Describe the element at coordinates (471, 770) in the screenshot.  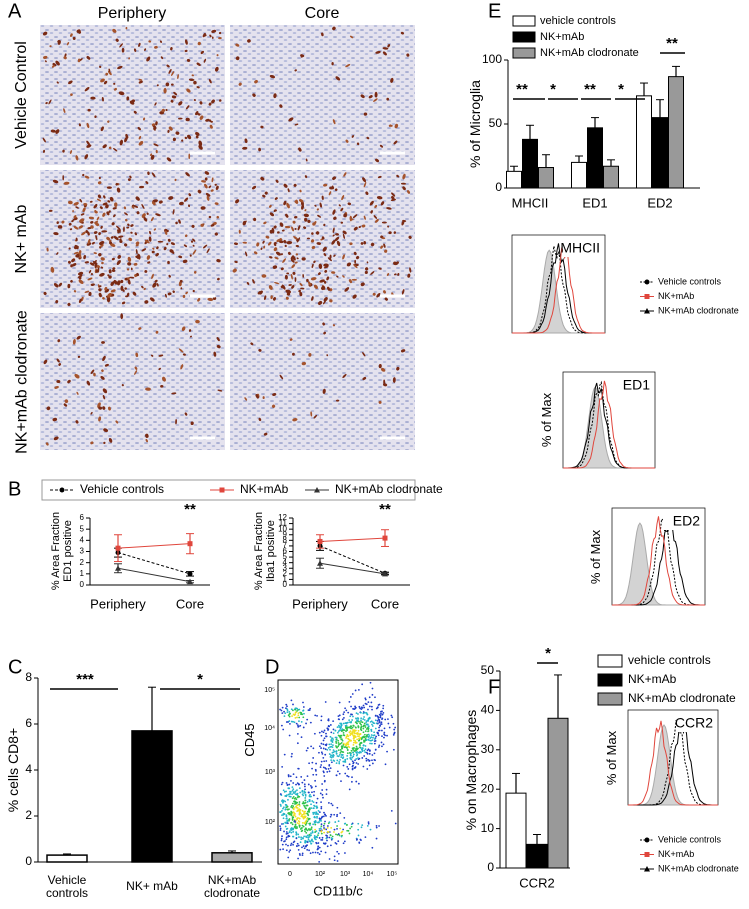
I see `y-axis-label: % on Macrophages` at that location.